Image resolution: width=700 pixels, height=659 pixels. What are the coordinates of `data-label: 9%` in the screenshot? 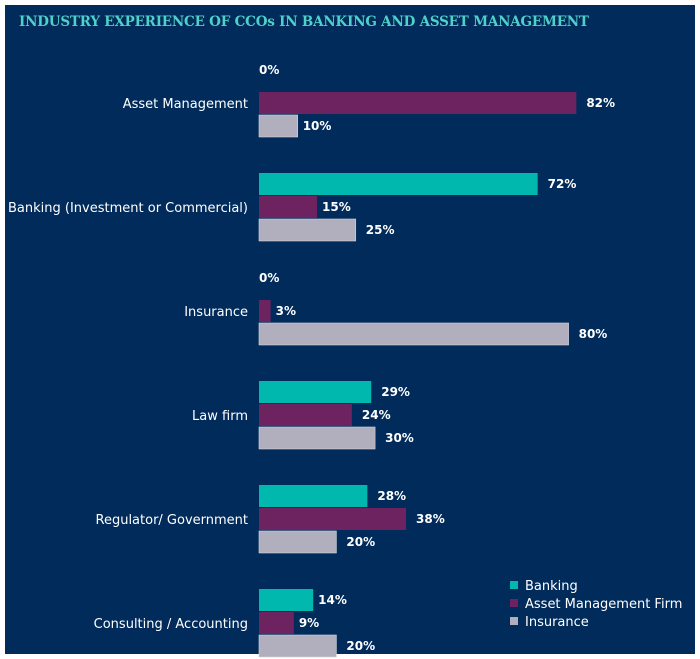 It's located at (309, 623).